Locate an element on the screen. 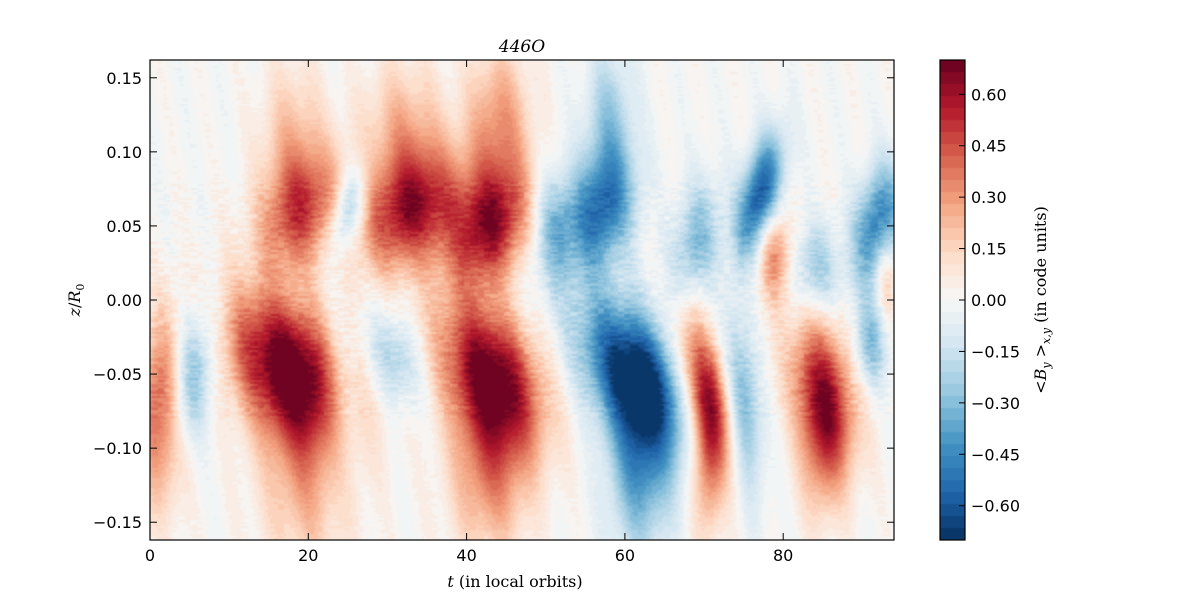 This screenshot has width=1200, height=600. colorbar-tick-label: −0.60 is located at coordinates (995, 506).